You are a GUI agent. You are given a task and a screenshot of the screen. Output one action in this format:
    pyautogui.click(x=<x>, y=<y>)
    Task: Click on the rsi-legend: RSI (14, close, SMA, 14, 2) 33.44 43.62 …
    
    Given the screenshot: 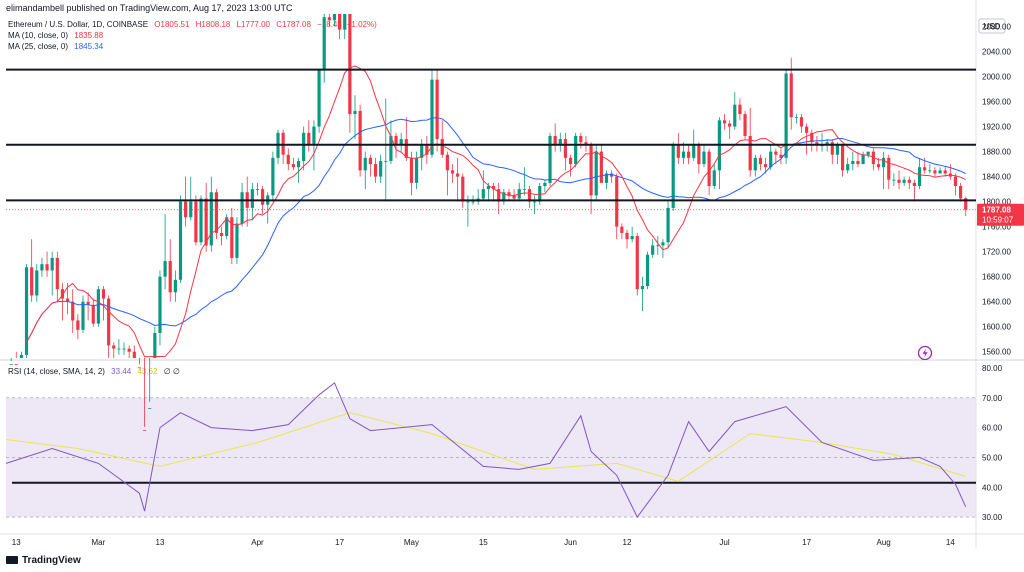 What is the action you would take?
    pyautogui.click(x=94, y=371)
    